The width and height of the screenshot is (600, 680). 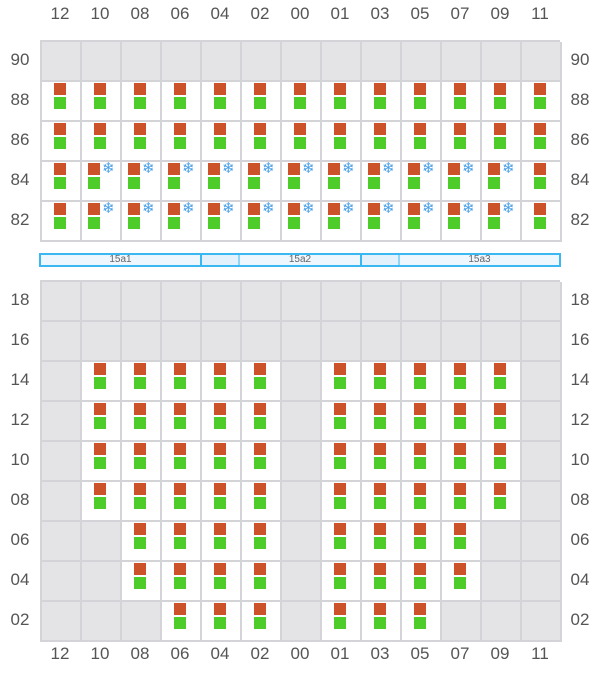 I want to click on section-15a3: 15a3, so click(x=479, y=259).